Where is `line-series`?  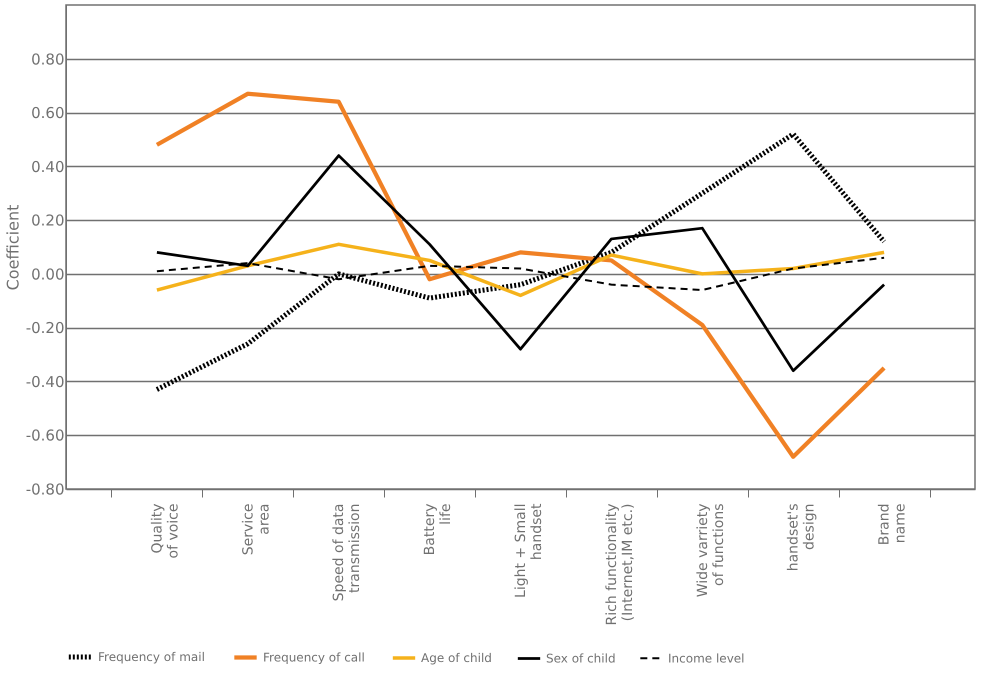
line-series is located at coordinates (520, 270).